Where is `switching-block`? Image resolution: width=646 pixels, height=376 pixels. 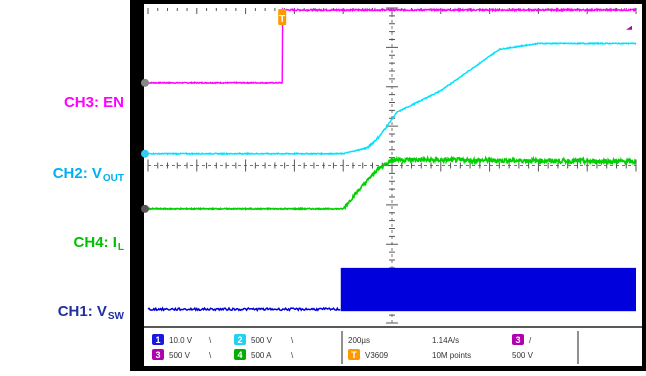 switching-block is located at coordinates (488, 289).